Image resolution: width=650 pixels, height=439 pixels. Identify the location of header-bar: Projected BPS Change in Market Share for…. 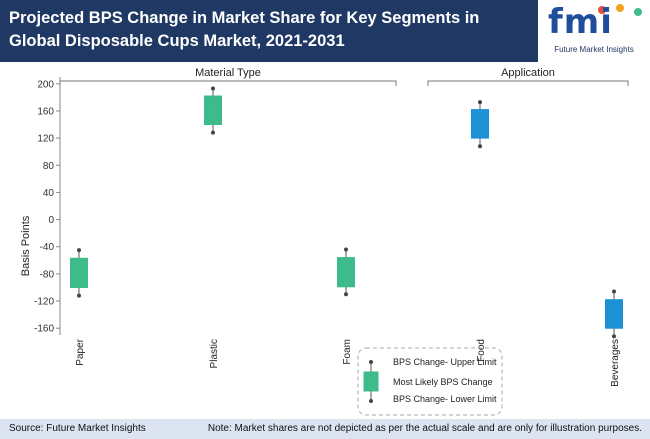
(325, 31).